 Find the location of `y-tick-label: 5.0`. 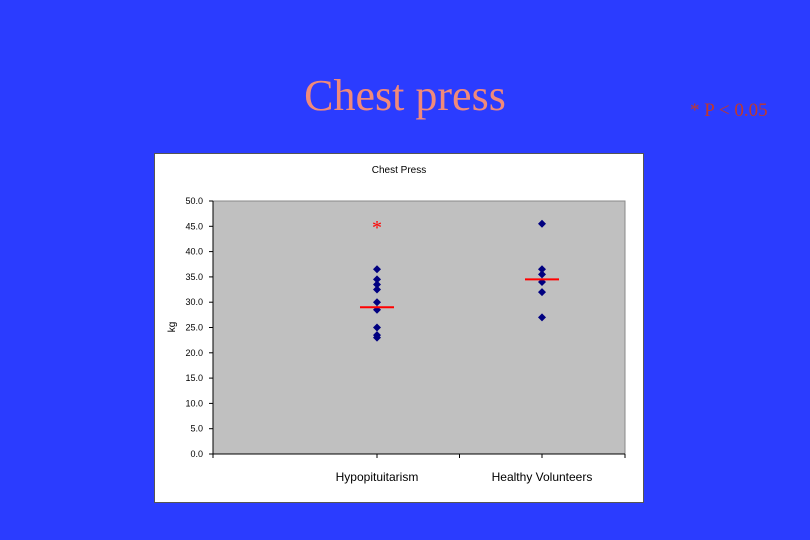

y-tick-label: 5.0 is located at coordinates (196, 429).